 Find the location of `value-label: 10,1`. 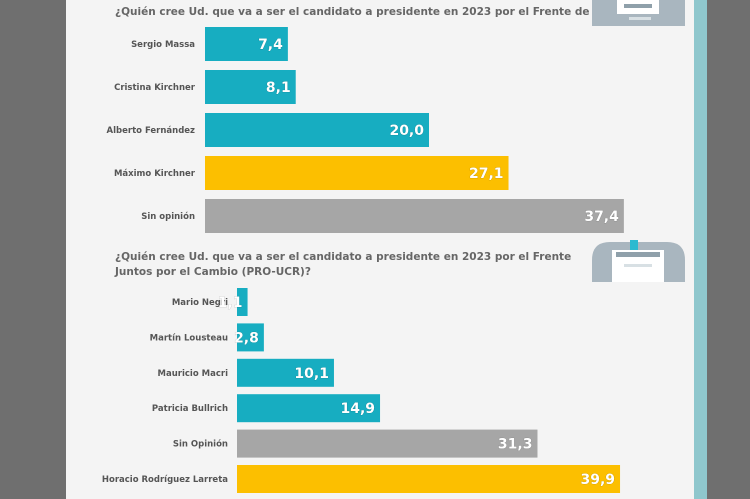

value-label: 10,1 is located at coordinates (311, 374).